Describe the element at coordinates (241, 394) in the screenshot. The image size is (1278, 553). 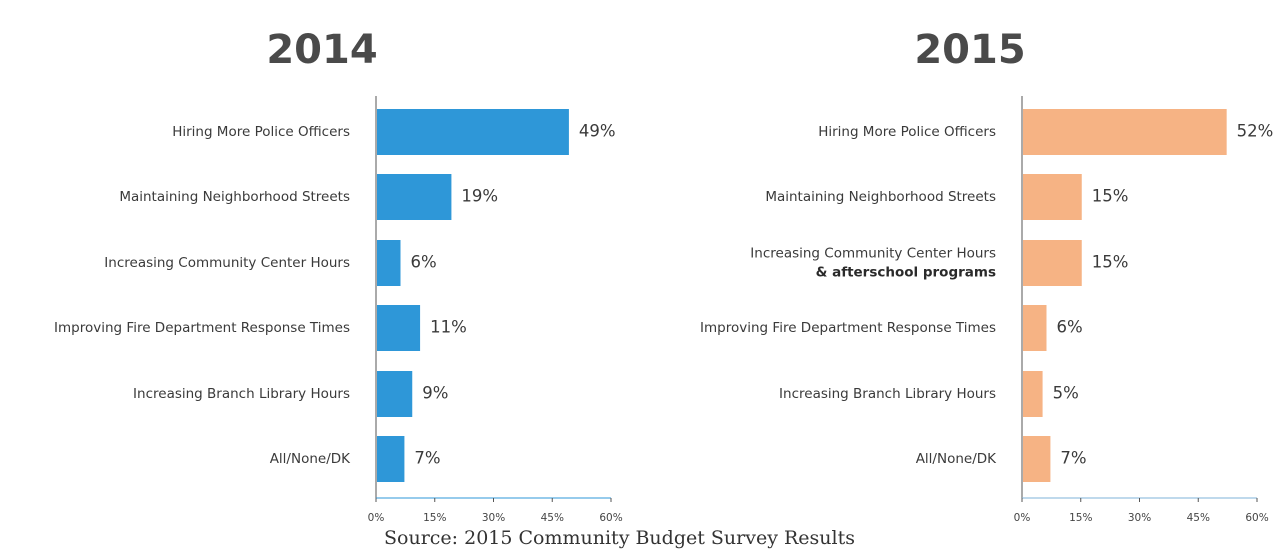
I see `chart-0-category-label: Increasing Branch Library Hours` at that location.